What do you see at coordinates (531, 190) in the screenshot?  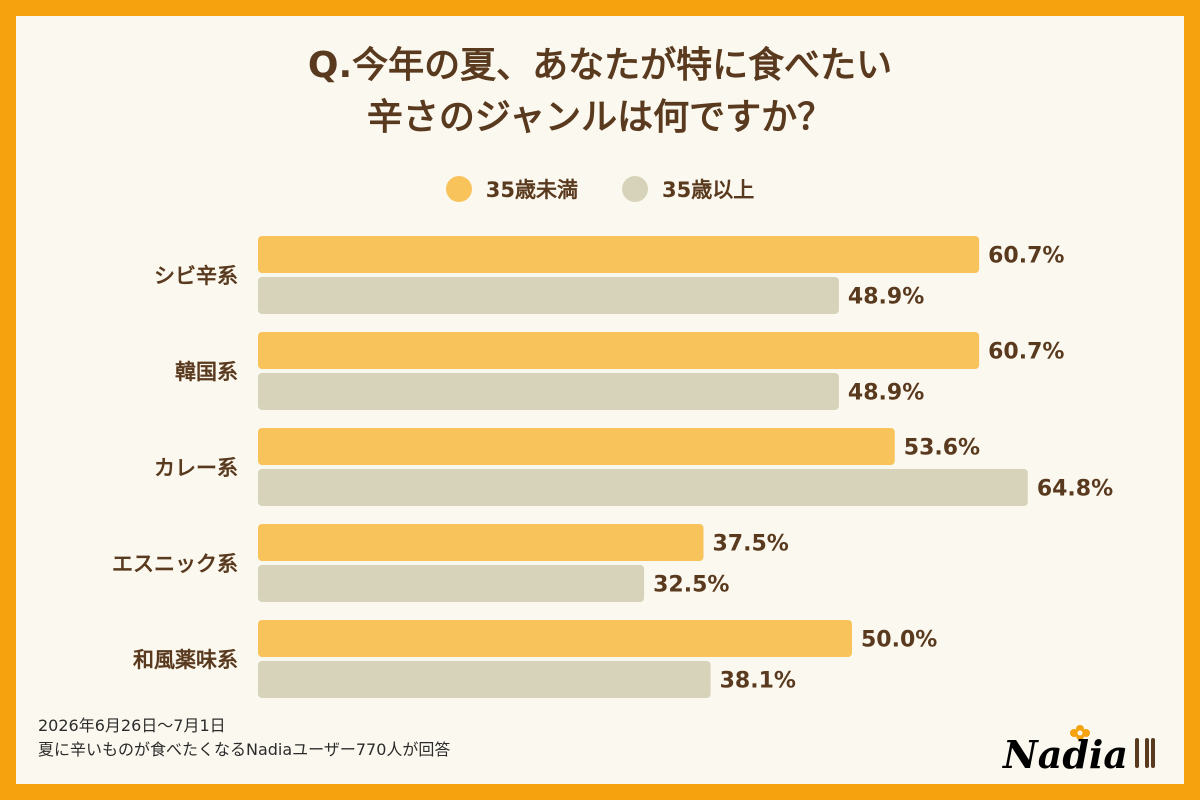 I see `legend-label-under-35: 35歳未満` at bounding box center [531, 190].